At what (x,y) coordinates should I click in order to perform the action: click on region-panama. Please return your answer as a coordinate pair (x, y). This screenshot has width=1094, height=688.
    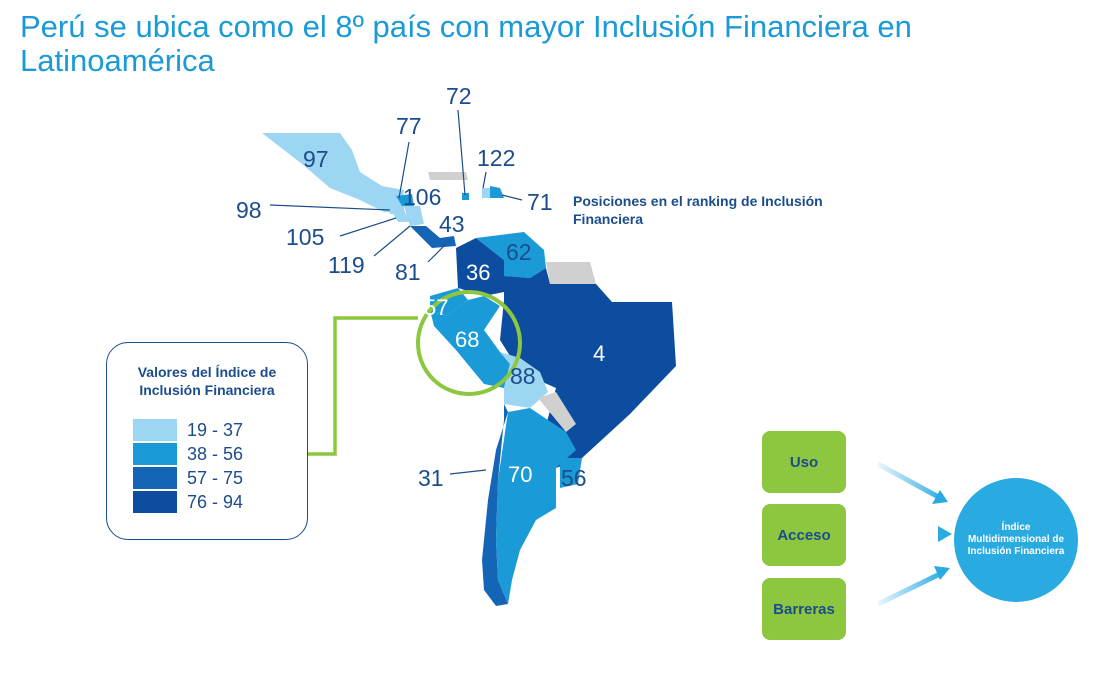
    Looking at the image, I should click on (433, 237).